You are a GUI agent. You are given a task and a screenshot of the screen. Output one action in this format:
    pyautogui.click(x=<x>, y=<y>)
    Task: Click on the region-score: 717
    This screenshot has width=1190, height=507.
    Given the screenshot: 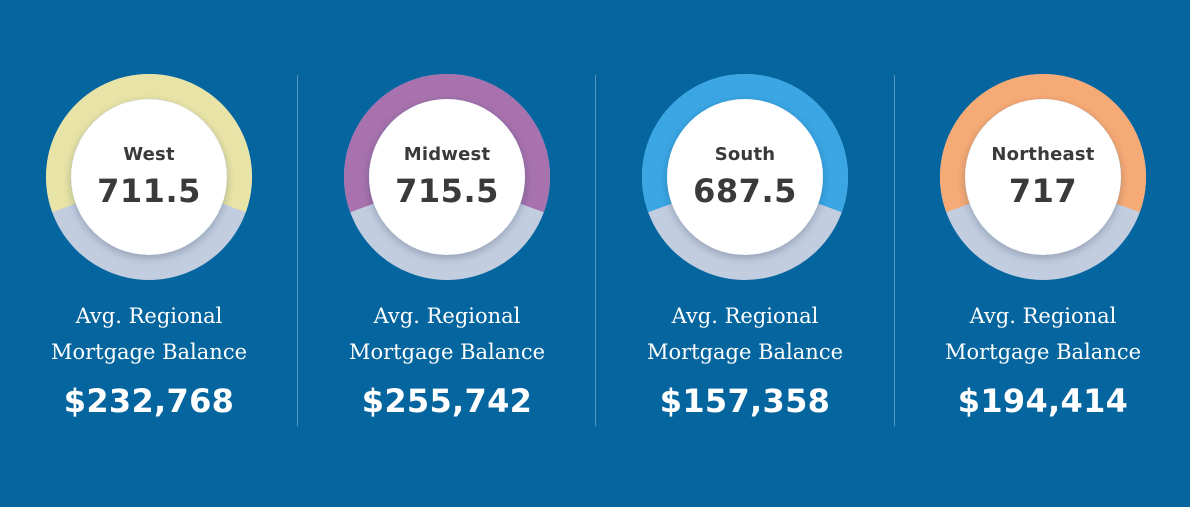 What is the action you would take?
    pyautogui.click(x=1043, y=191)
    